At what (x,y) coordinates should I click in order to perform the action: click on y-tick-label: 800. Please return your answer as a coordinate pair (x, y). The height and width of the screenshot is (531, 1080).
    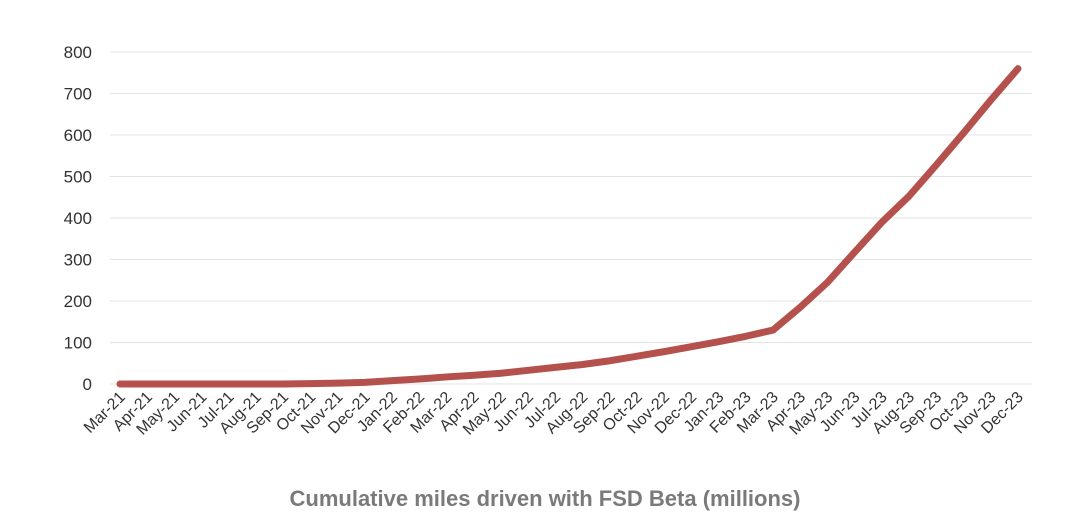
    Looking at the image, I should click on (78, 52).